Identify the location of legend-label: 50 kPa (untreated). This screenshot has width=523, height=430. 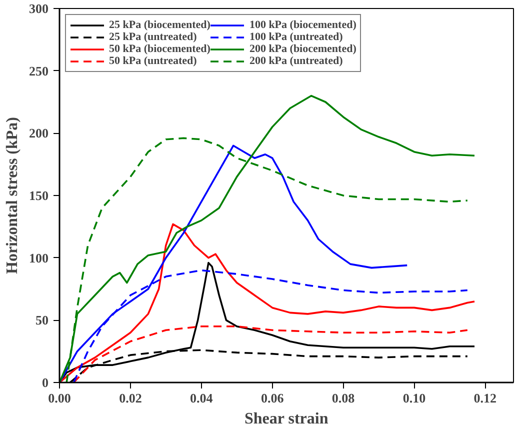
(153, 61).